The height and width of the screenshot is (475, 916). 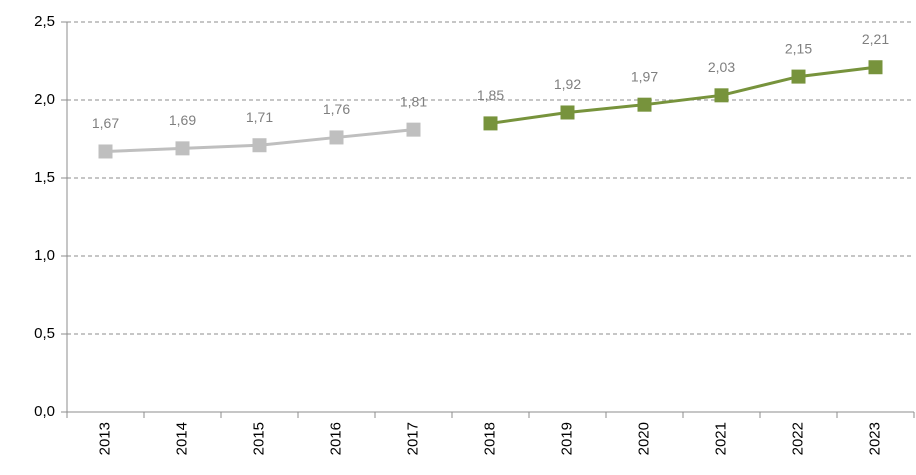 What do you see at coordinates (182, 120) in the screenshot?
I see `data-label: 1,69` at bounding box center [182, 120].